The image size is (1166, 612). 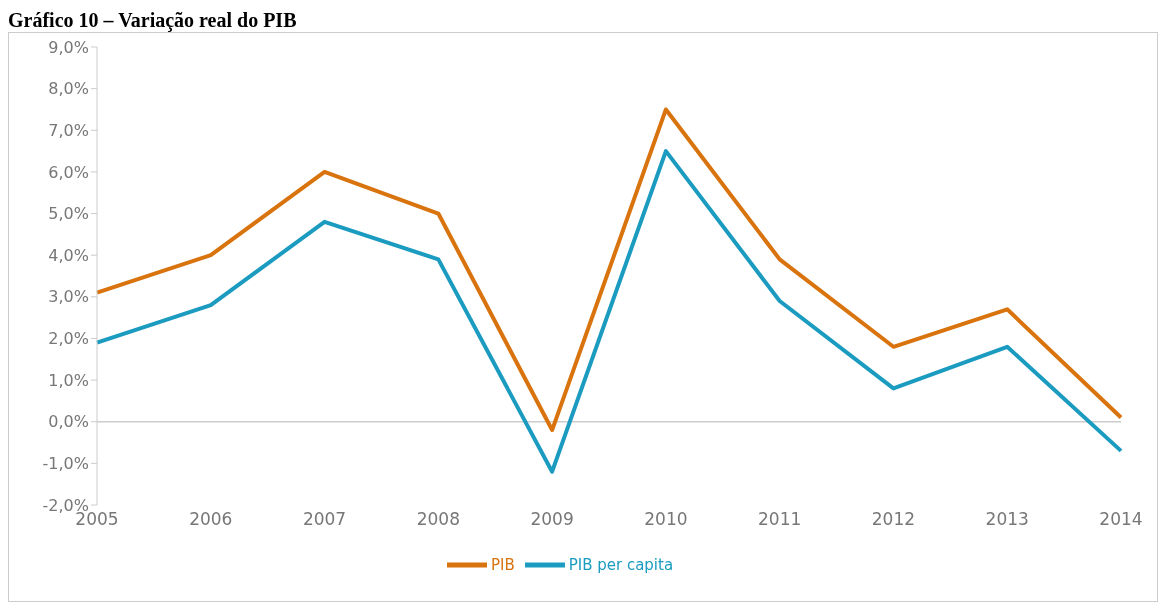 What do you see at coordinates (780, 519) in the screenshot?
I see `x-tick-label: 2011` at bounding box center [780, 519].